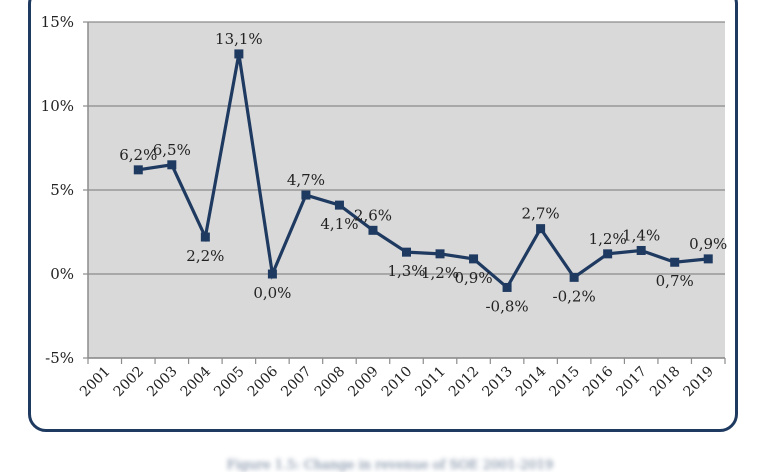  Describe the element at coordinates (196, 381) in the screenshot. I see `x-tick-label: 2004` at that location.